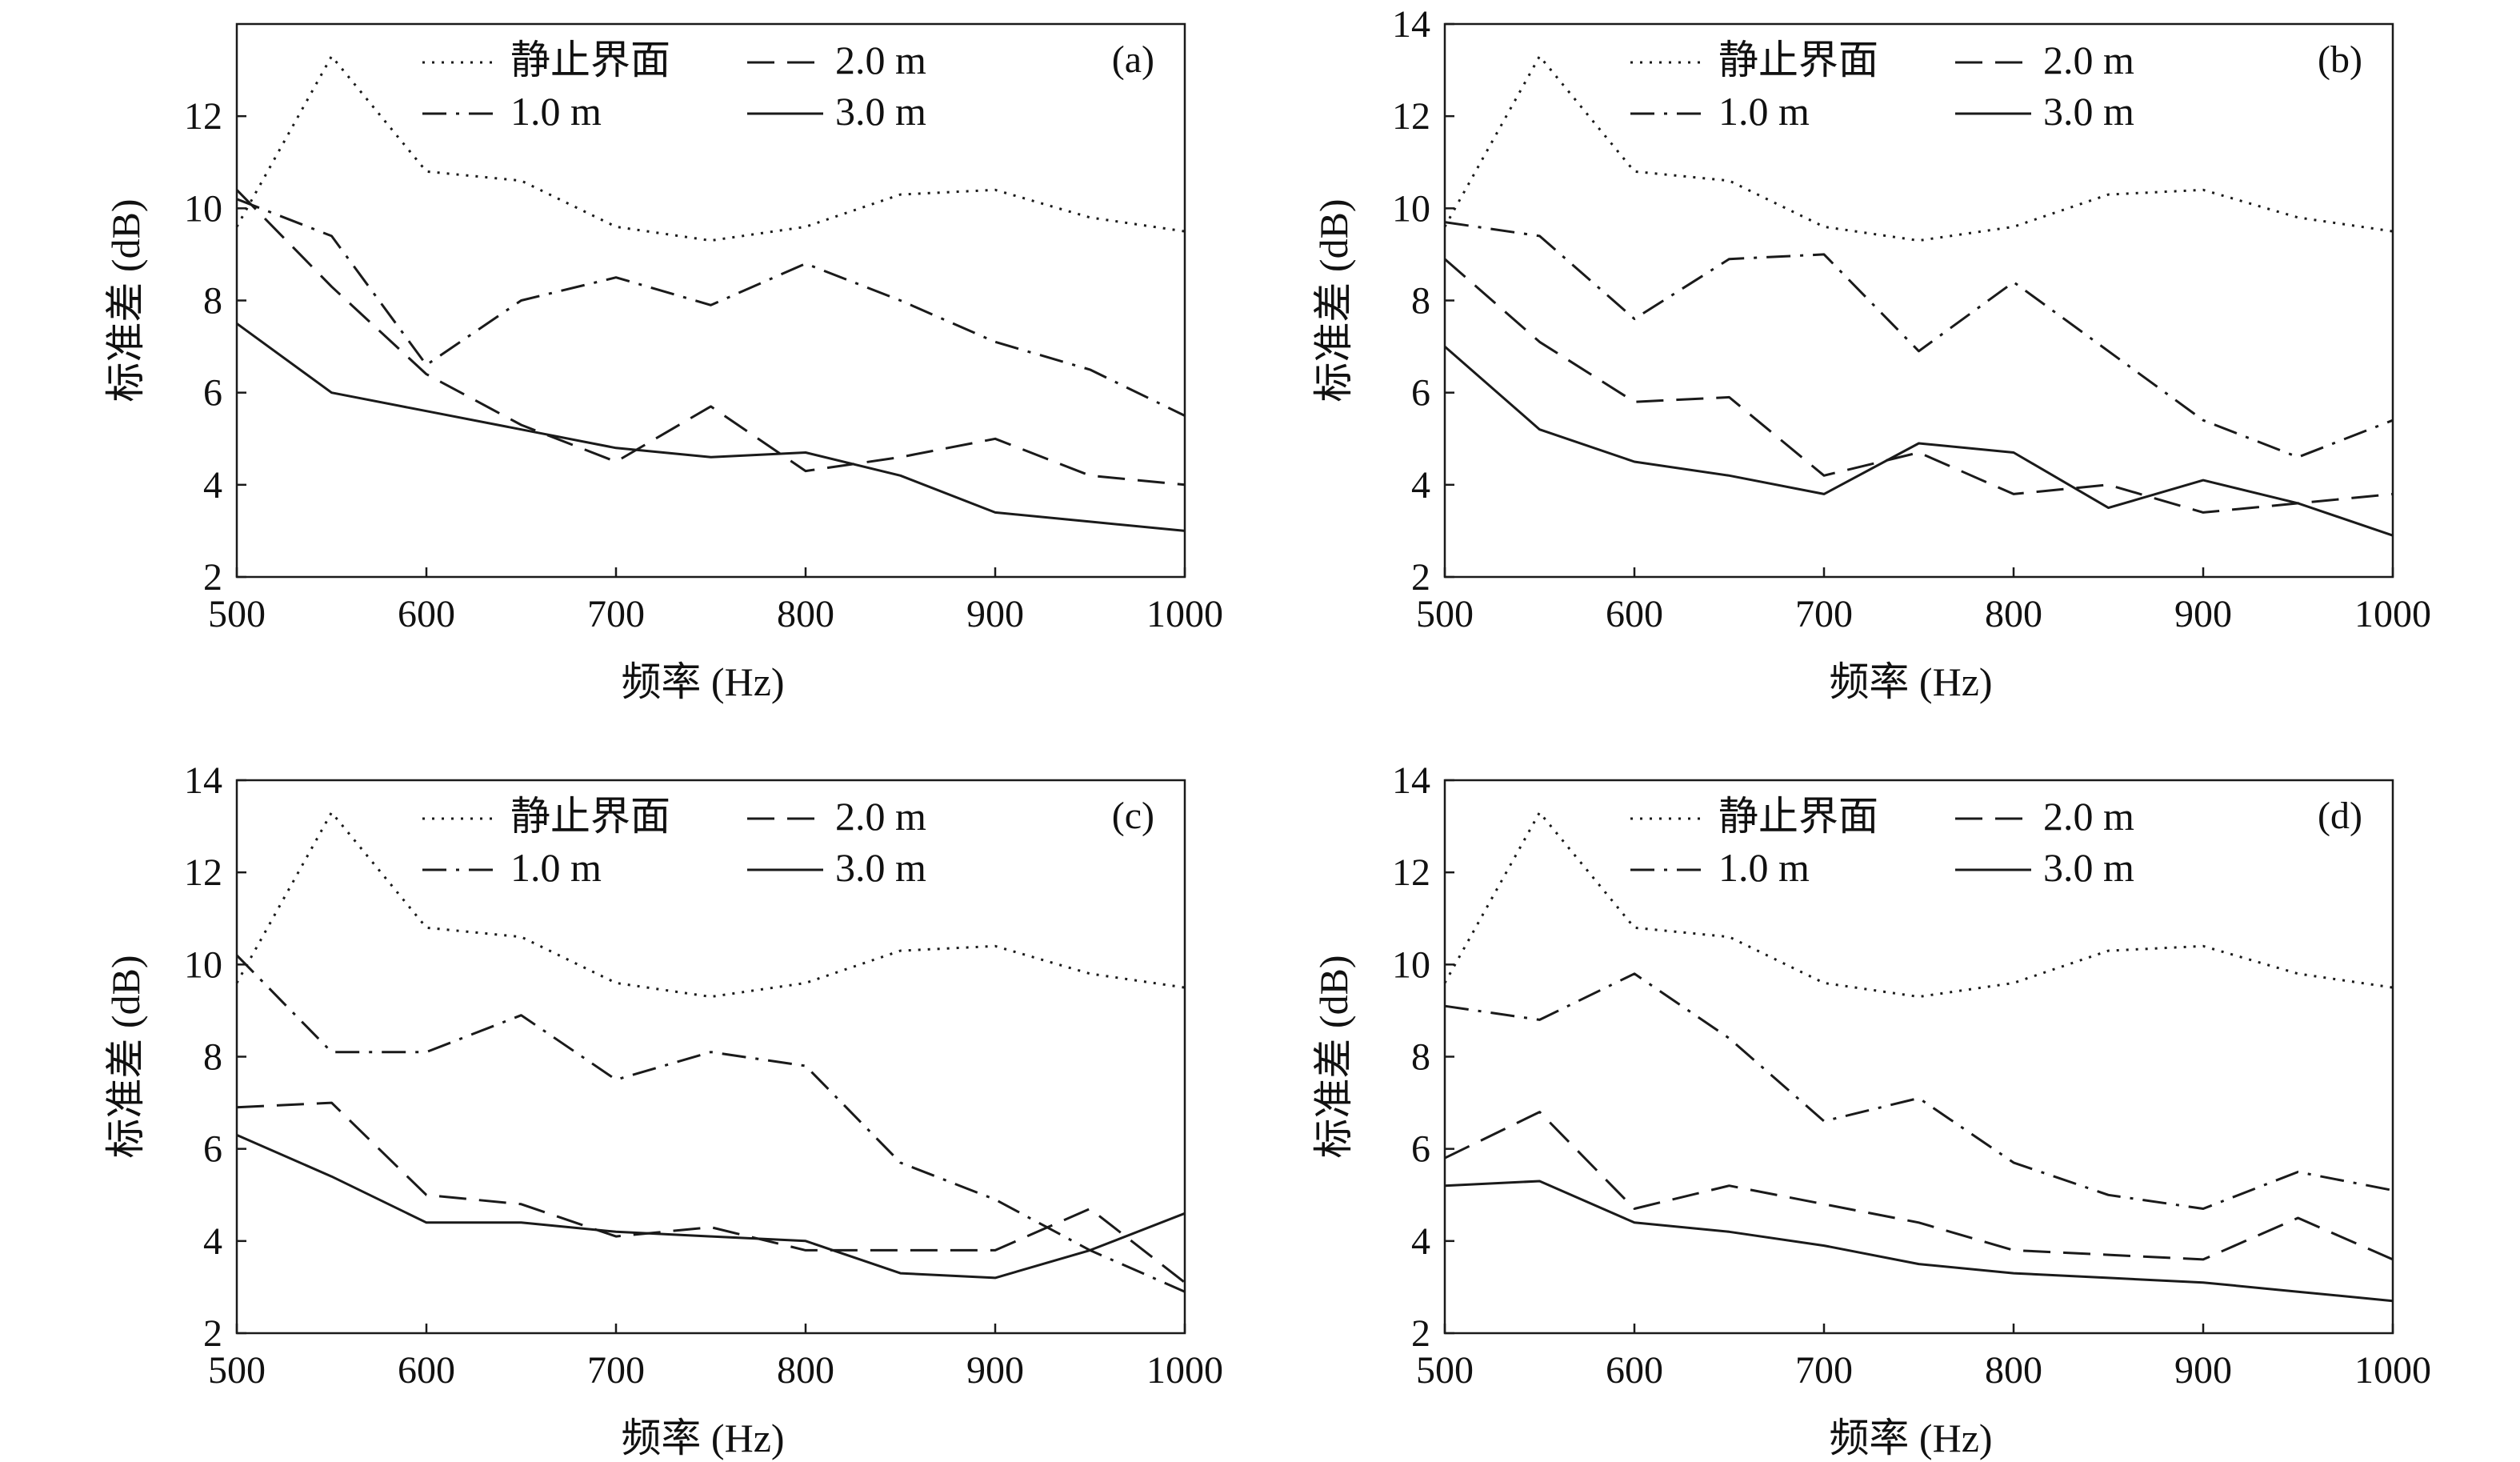 Image resolution: width=2520 pixels, height=1462 pixels. Describe the element at coordinates (1133, 59) in the screenshot. I see `panel-label: (a)` at that location.